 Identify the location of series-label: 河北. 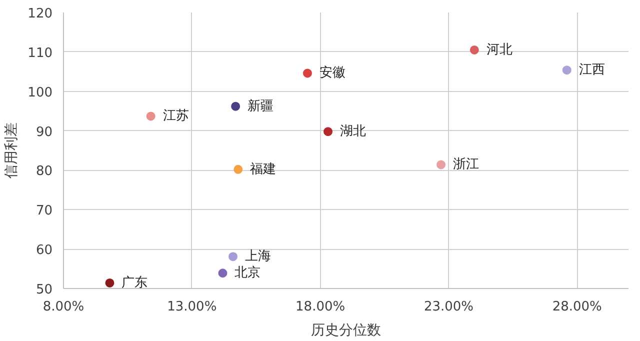
(499, 50).